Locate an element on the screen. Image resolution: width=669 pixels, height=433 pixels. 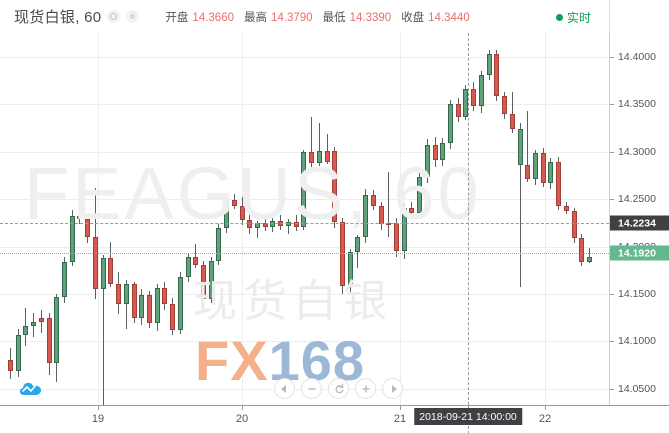
ohlc-label: 收盘 is located at coordinates (413, 17).